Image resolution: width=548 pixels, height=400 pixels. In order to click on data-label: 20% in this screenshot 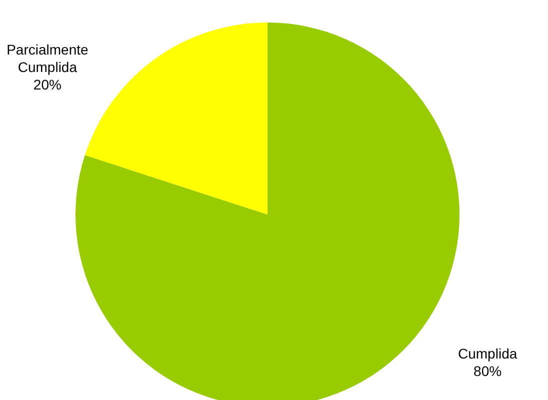, I will do `click(47, 84)`.